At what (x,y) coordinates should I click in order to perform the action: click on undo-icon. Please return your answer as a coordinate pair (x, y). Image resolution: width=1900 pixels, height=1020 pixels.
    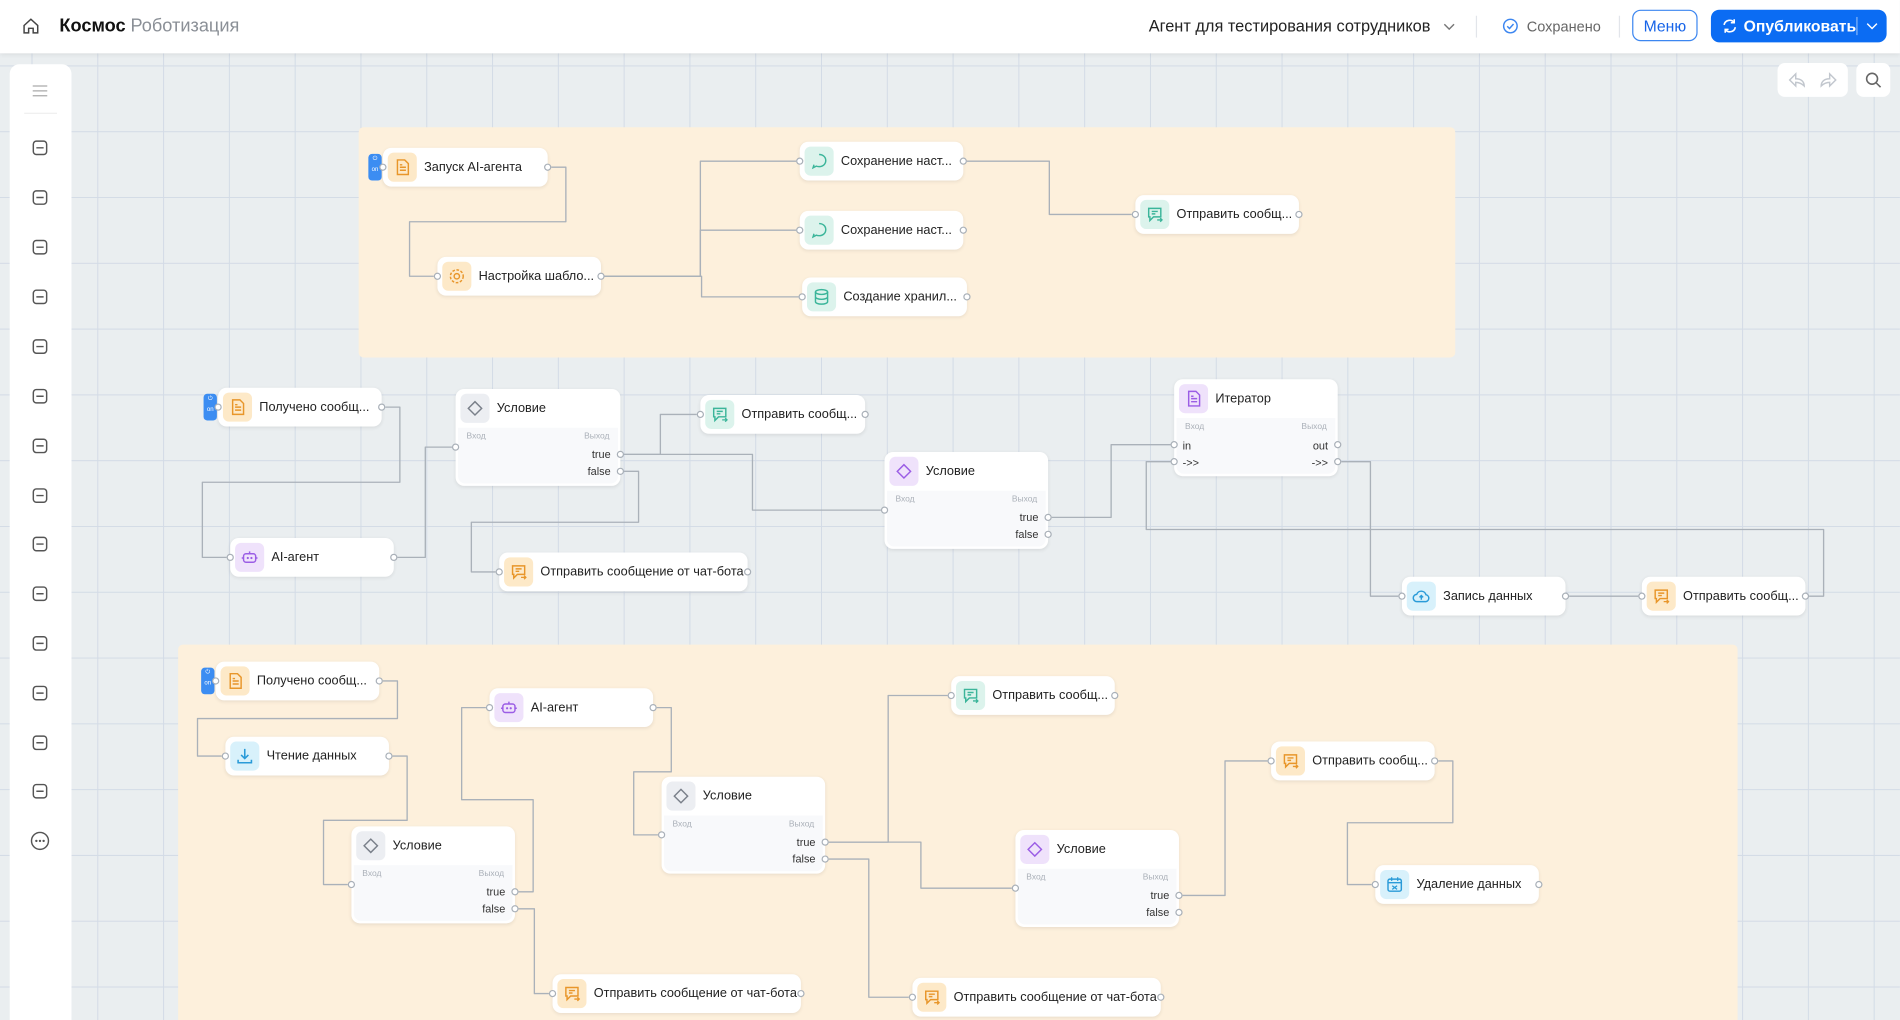
    Looking at the image, I should click on (1796, 79).